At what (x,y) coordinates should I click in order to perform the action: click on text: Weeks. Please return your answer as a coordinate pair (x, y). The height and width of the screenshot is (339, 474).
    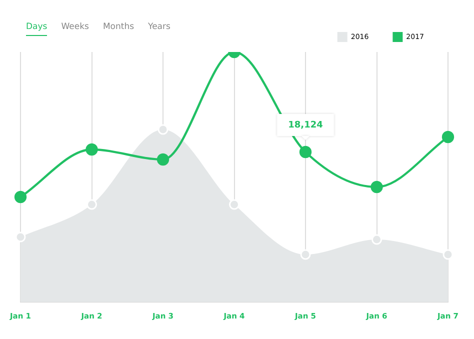
    Looking at the image, I should click on (75, 28).